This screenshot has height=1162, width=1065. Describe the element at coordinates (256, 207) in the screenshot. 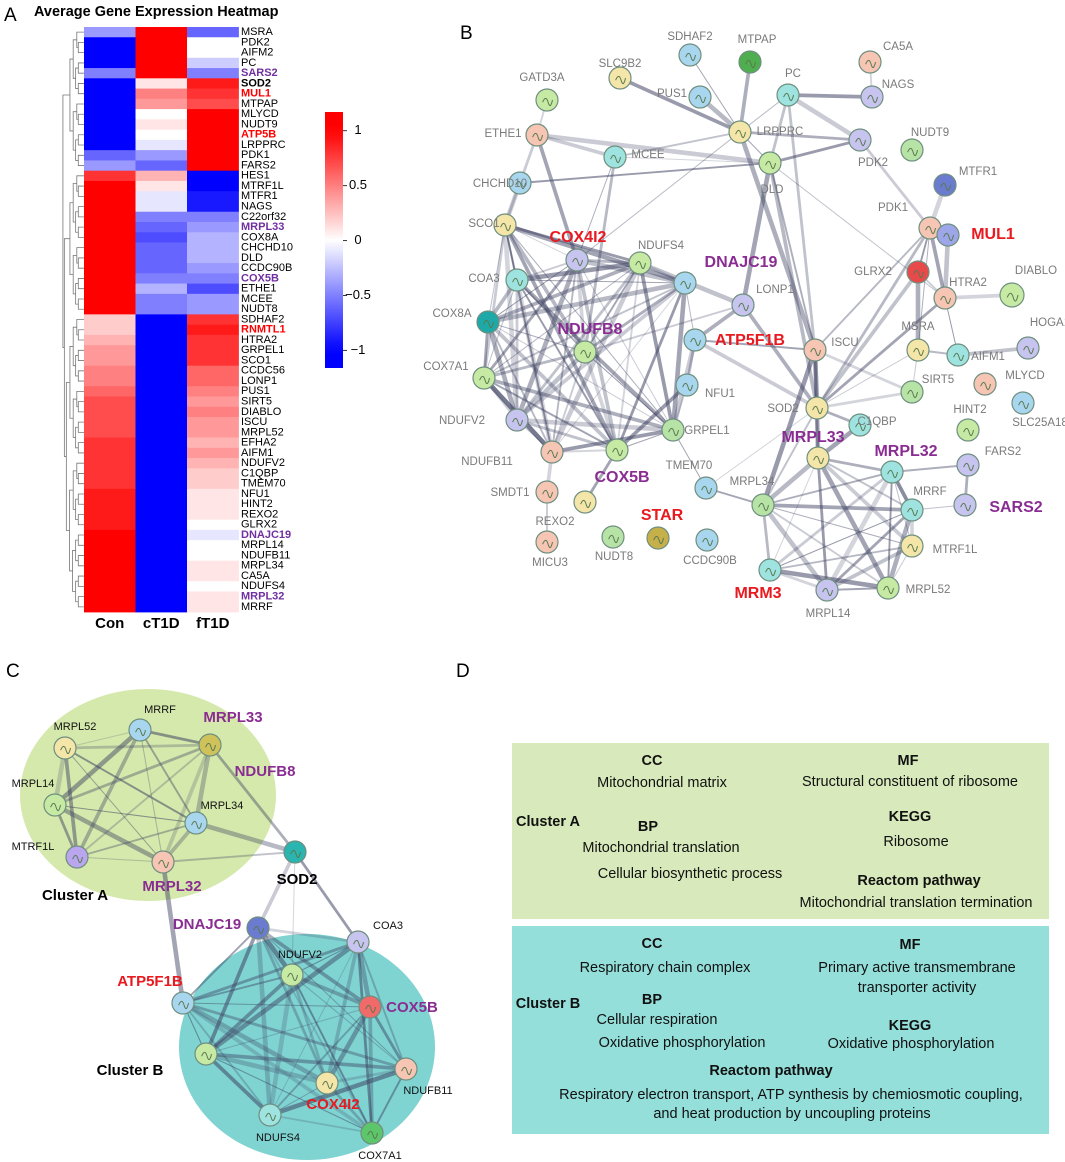

I see `row-label: NAGS` at that location.